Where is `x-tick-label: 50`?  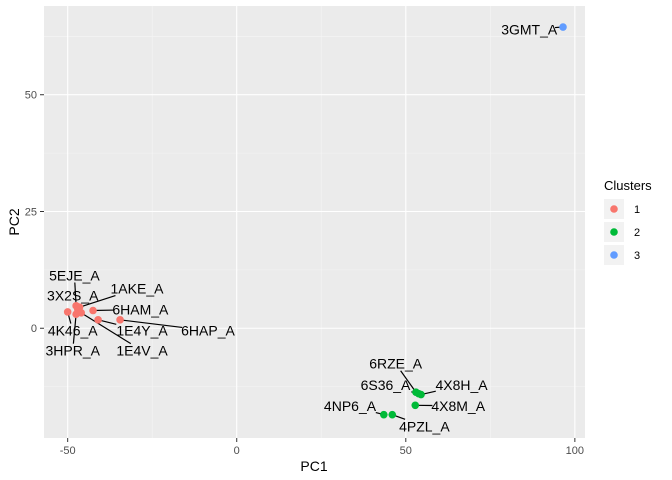
x-tick-label: 50 is located at coordinates (406, 451).